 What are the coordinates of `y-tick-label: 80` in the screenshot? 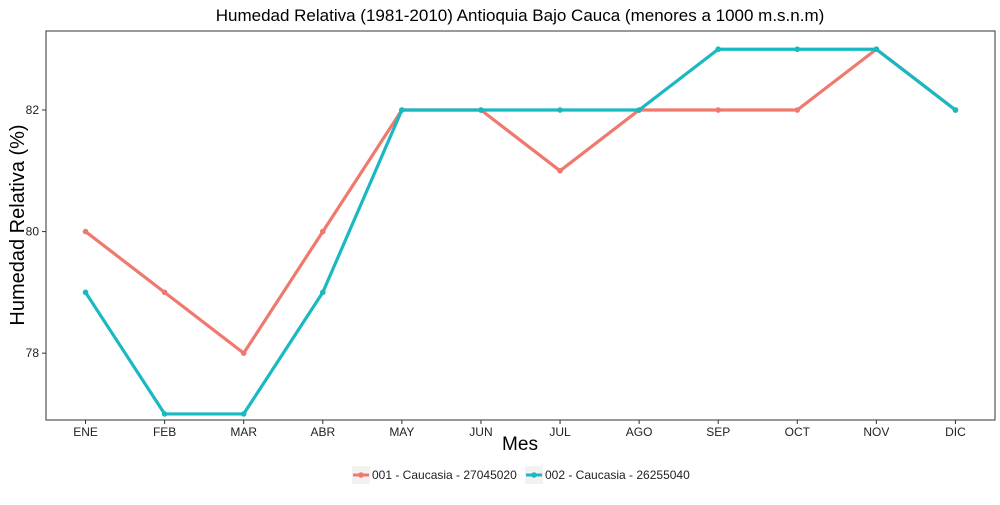 It's located at (33, 232).